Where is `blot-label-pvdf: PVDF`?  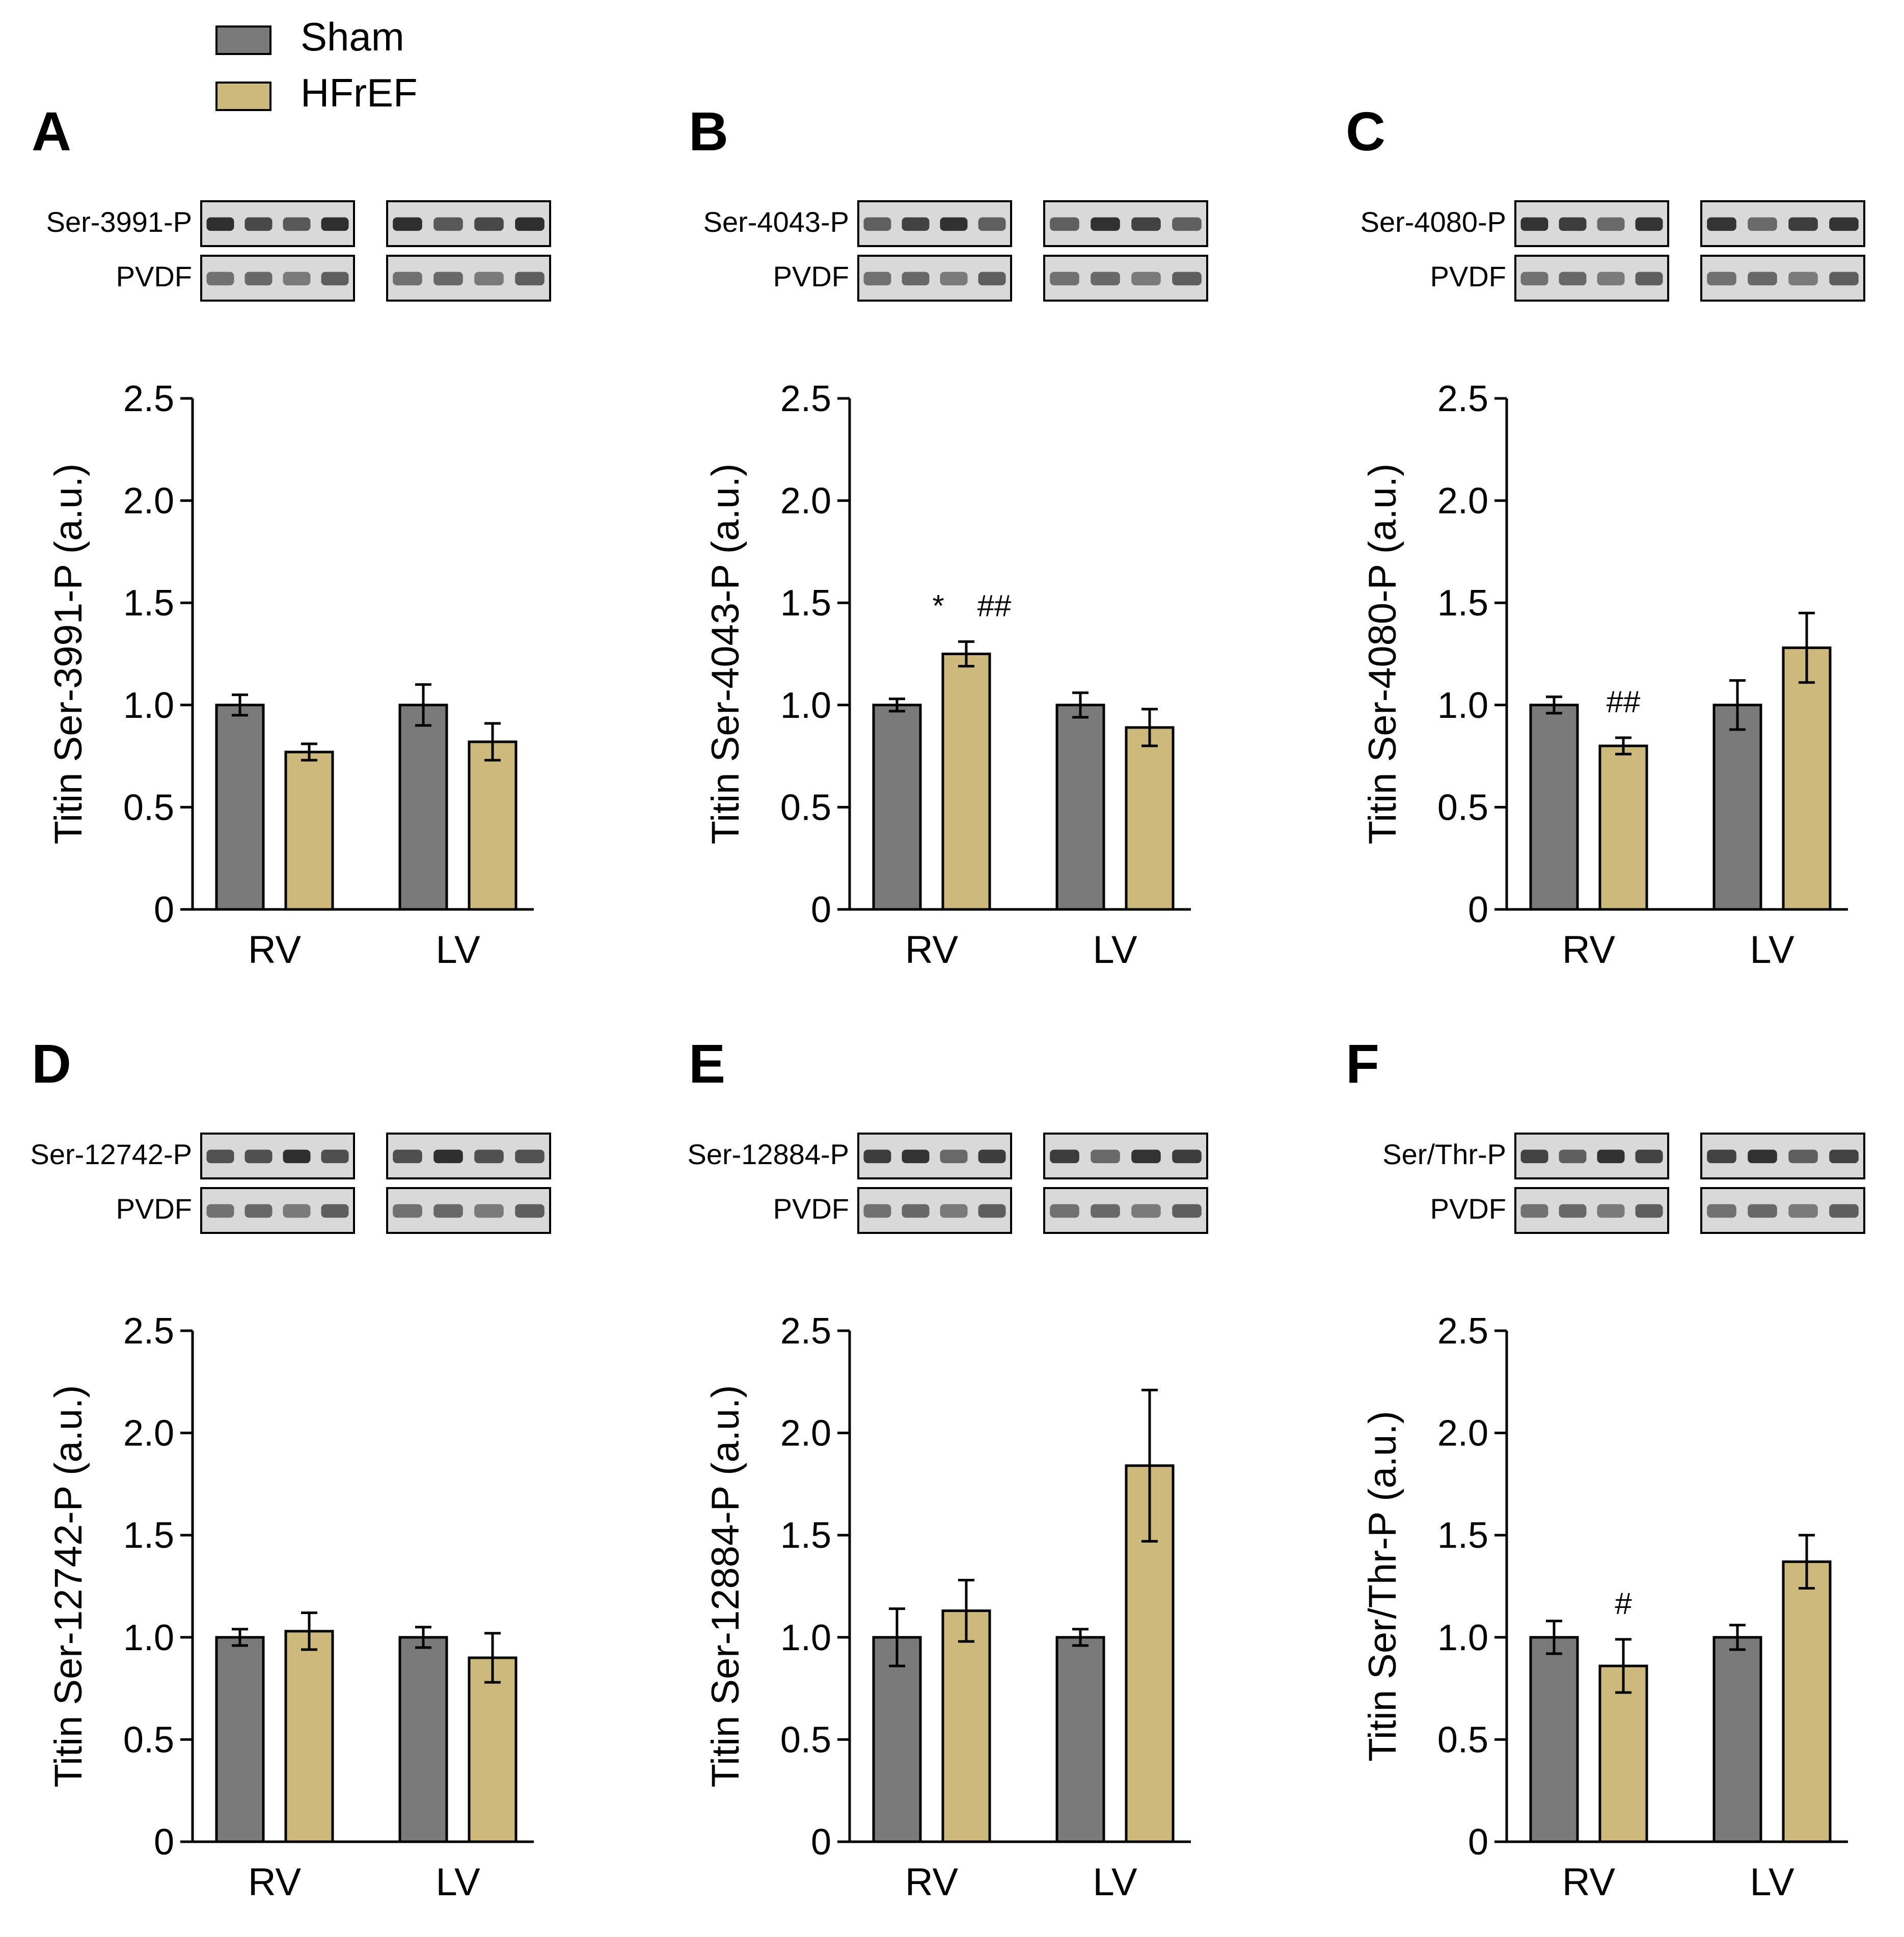 blot-label-pvdf: PVDF is located at coordinates (154, 1209).